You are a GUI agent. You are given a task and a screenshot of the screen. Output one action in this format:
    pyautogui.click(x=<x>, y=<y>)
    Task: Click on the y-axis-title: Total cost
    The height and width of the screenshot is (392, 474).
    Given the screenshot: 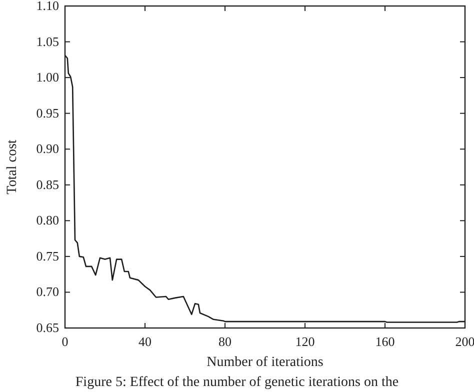 What is the action you would take?
    pyautogui.click(x=12, y=167)
    